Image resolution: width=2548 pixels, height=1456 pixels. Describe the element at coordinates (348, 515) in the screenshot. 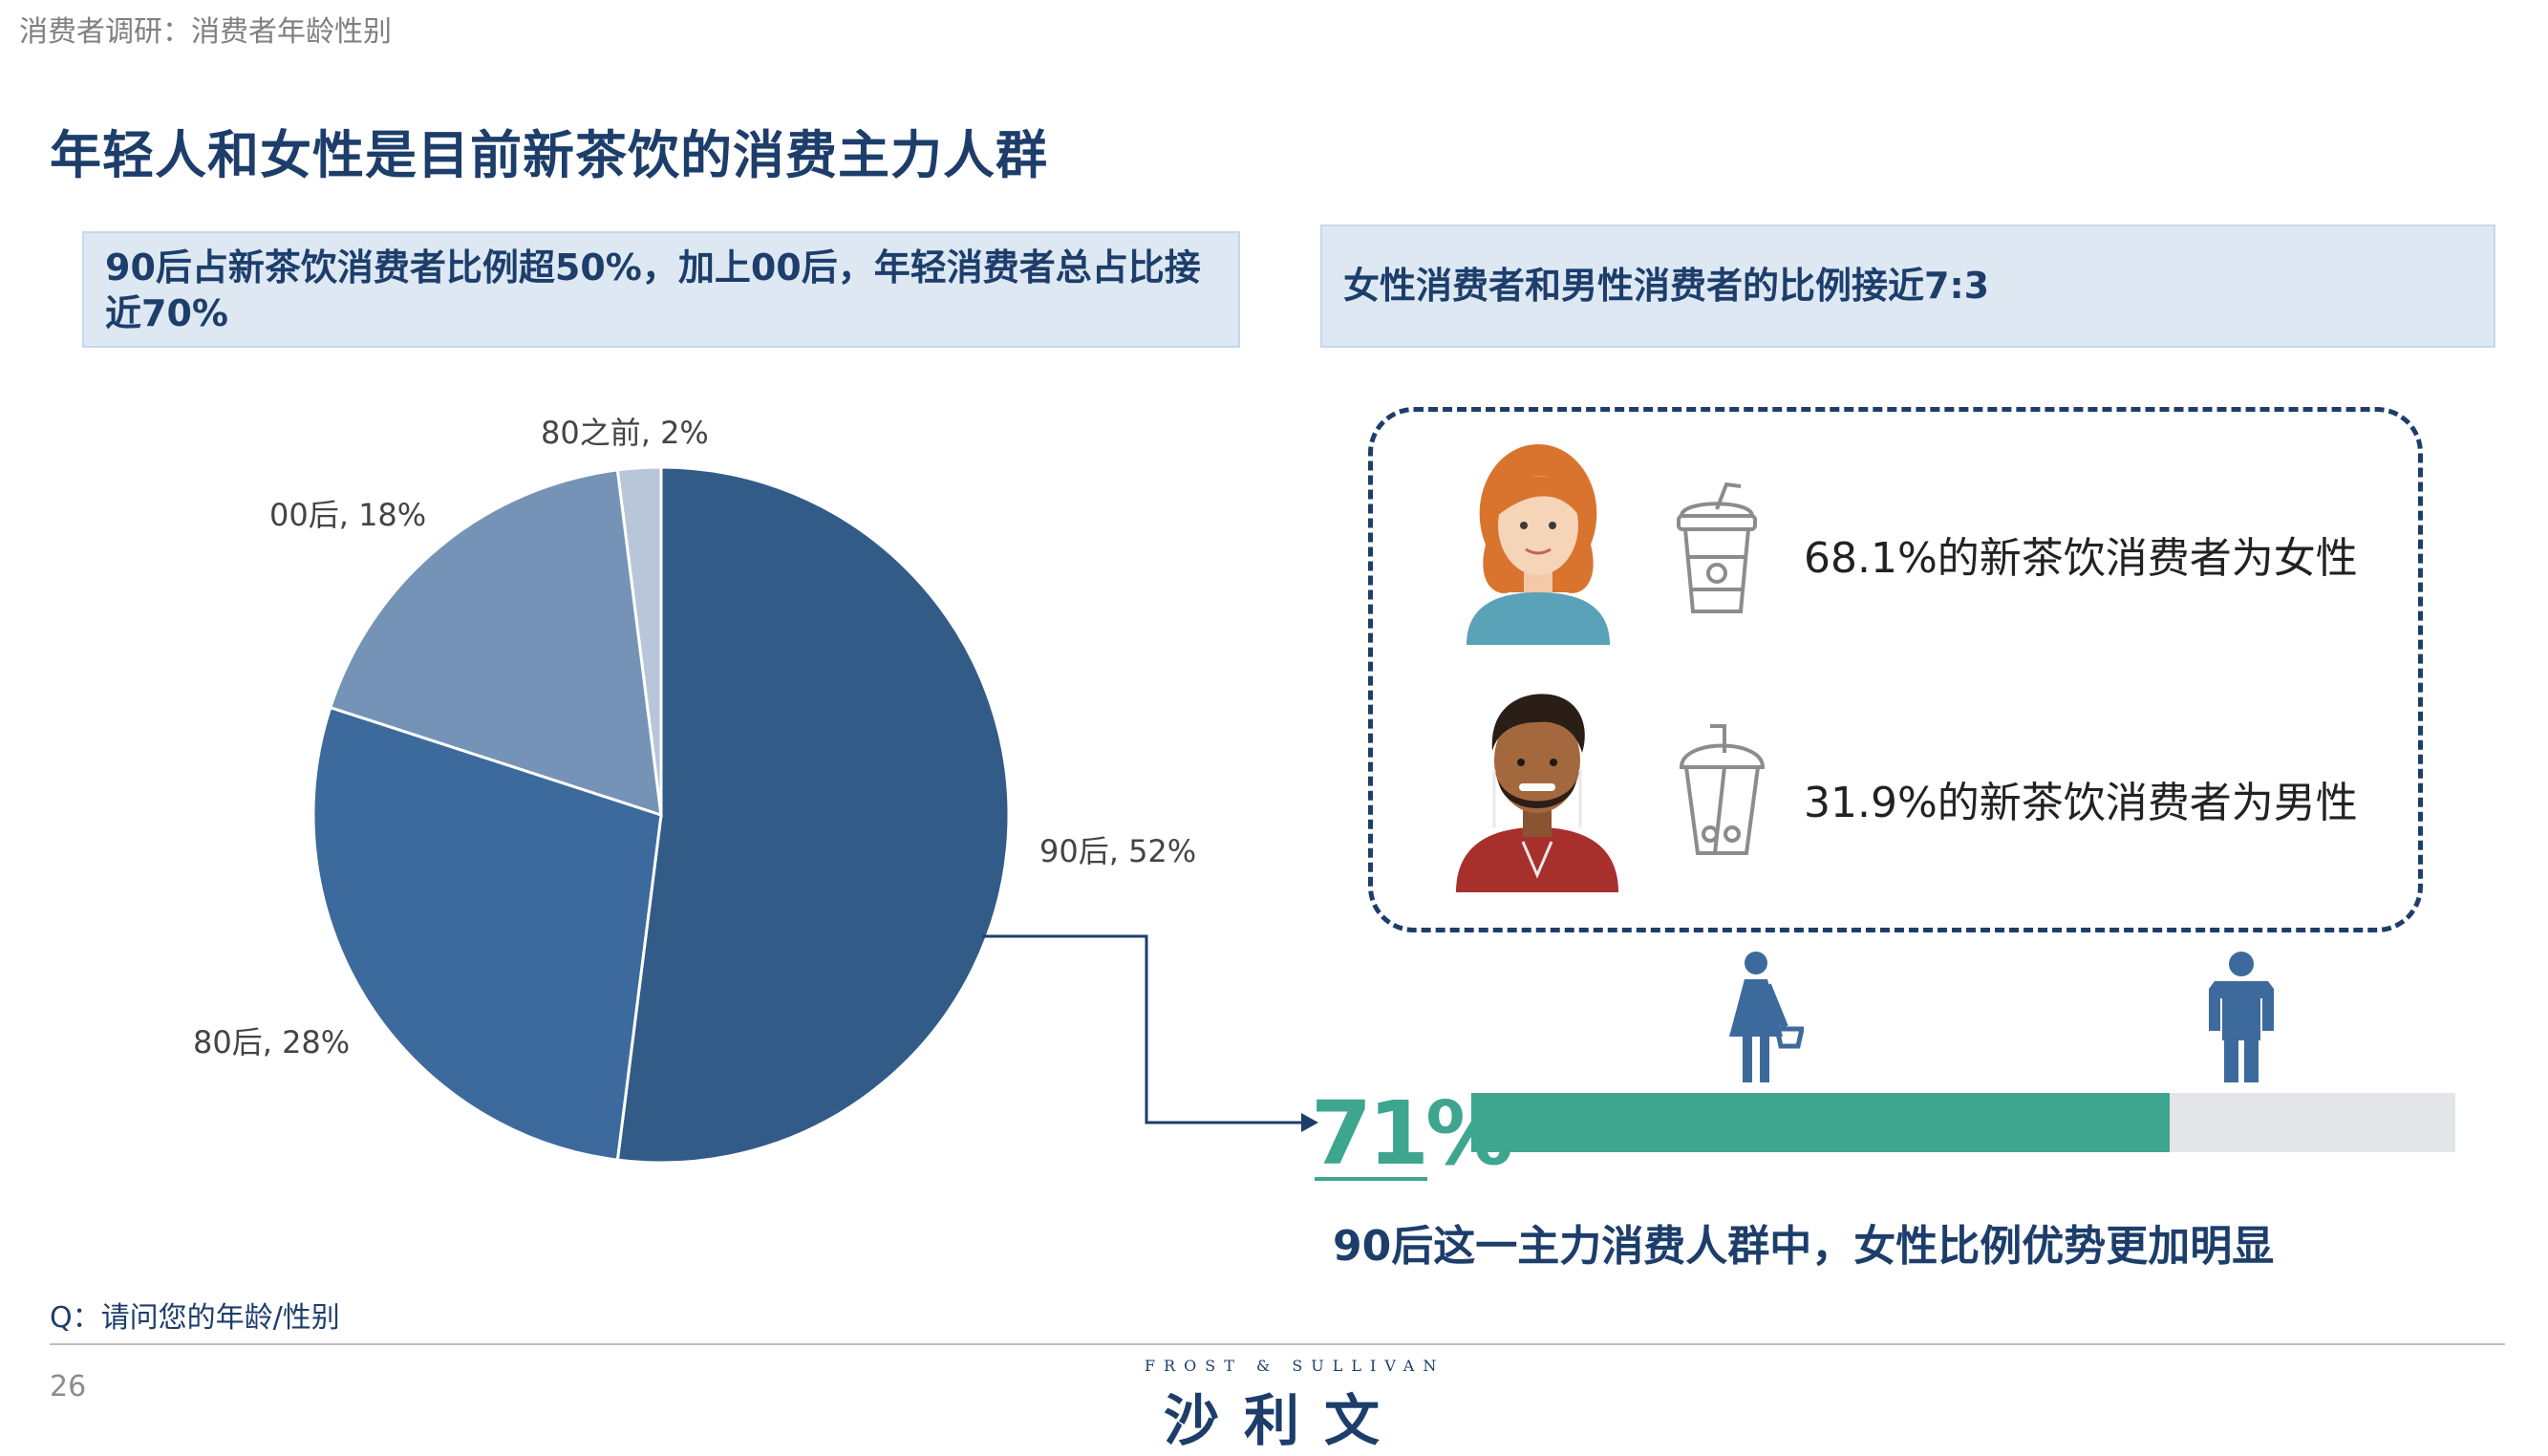

I see `pie-label-00: 00后, 18%` at that location.